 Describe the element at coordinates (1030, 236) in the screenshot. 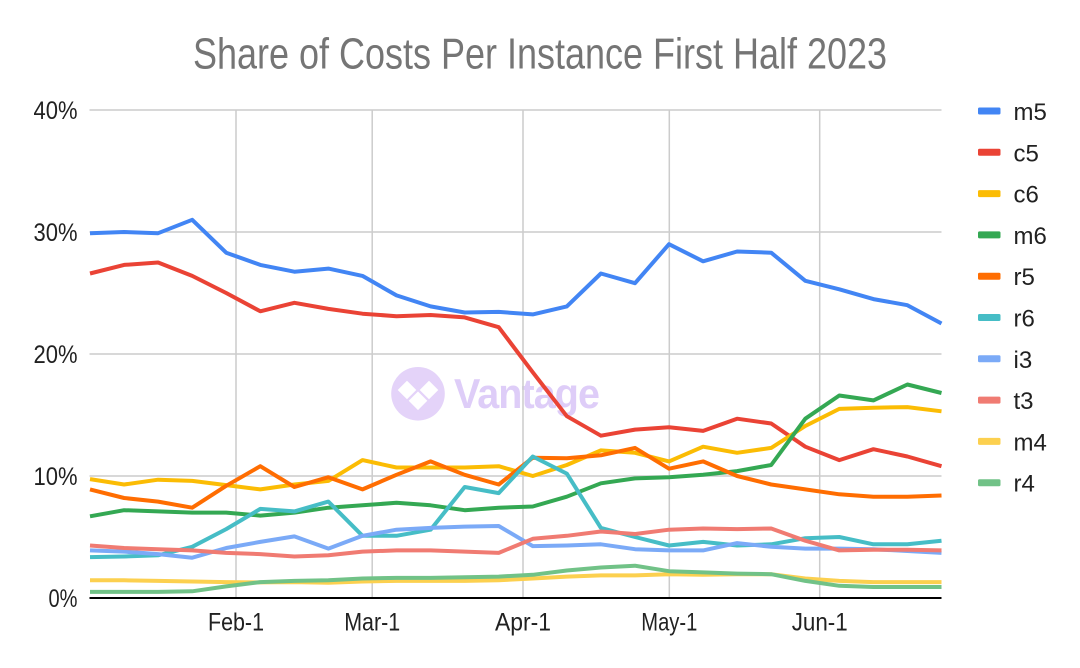

I see `svg-text: m6` at that location.